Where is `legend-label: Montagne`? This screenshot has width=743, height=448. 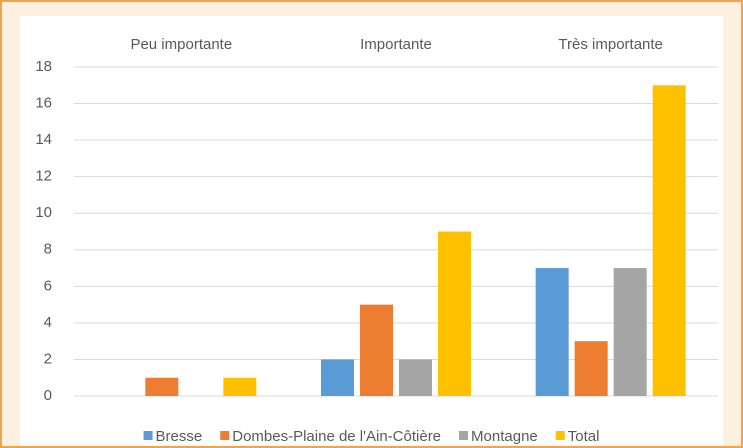 legend-label: Montagne is located at coordinates (504, 436).